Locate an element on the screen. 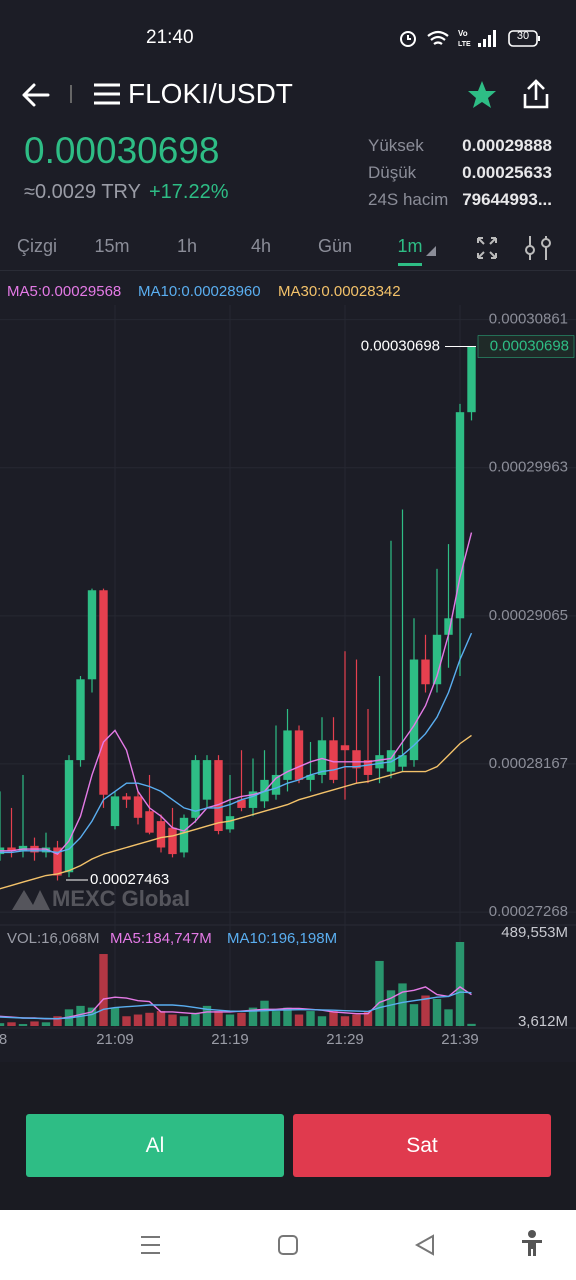 The height and width of the screenshot is (1280, 576). favorite-star is located at coordinates (482, 94).